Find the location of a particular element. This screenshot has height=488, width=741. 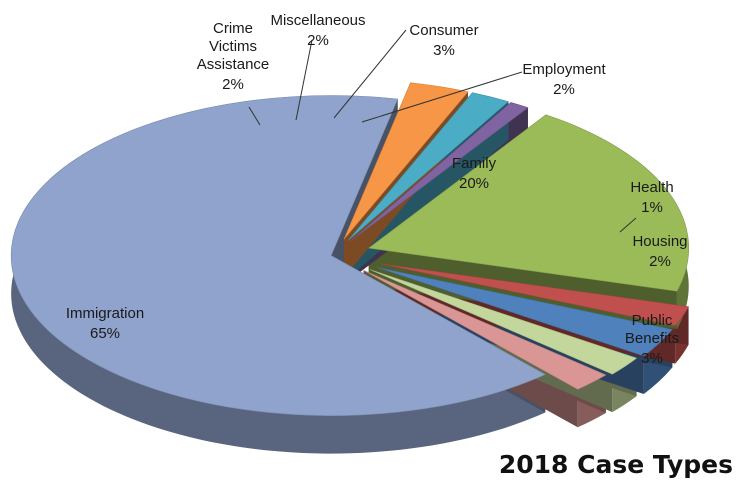

slice-value-health: 1% is located at coordinates (652, 207).